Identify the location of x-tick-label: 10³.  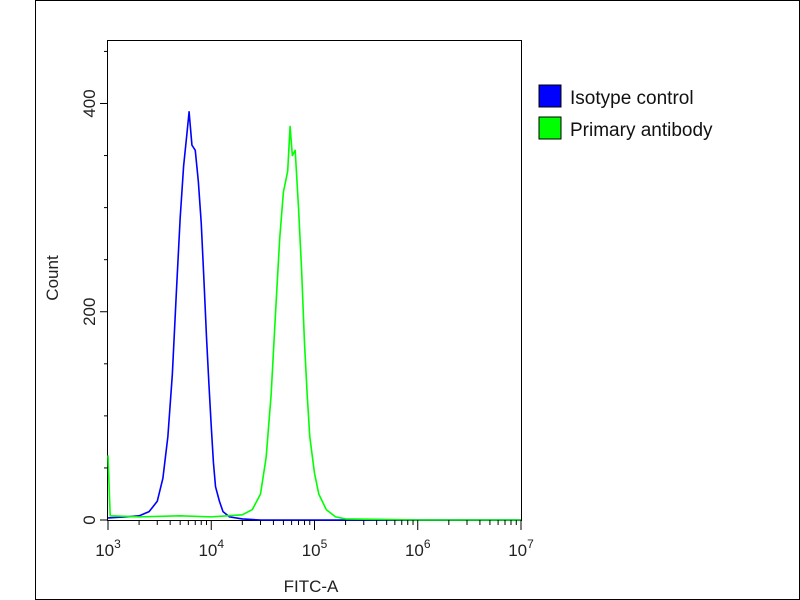
(108, 548).